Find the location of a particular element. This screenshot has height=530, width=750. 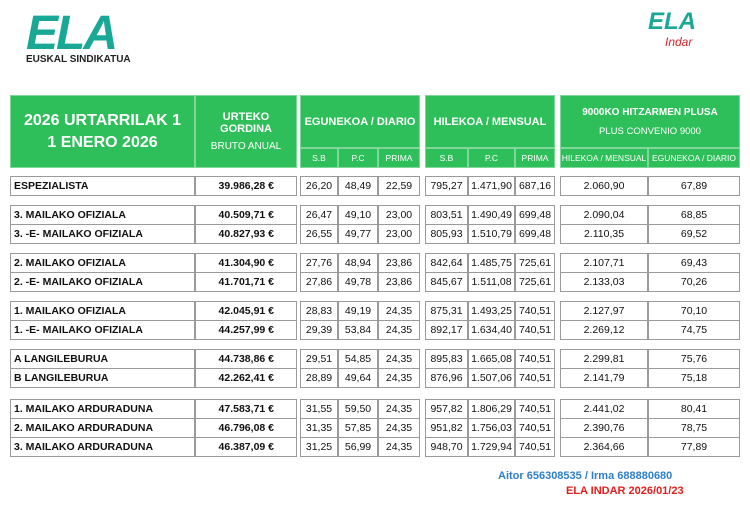

value-cell: 48,49 is located at coordinates (358, 186).